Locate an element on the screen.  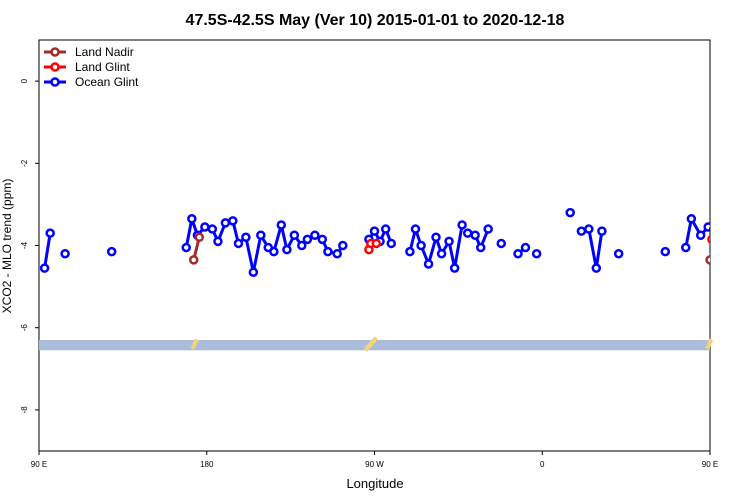
y-axis-label: XCO2 - MLO trend (ppm) is located at coordinates (7, 246).